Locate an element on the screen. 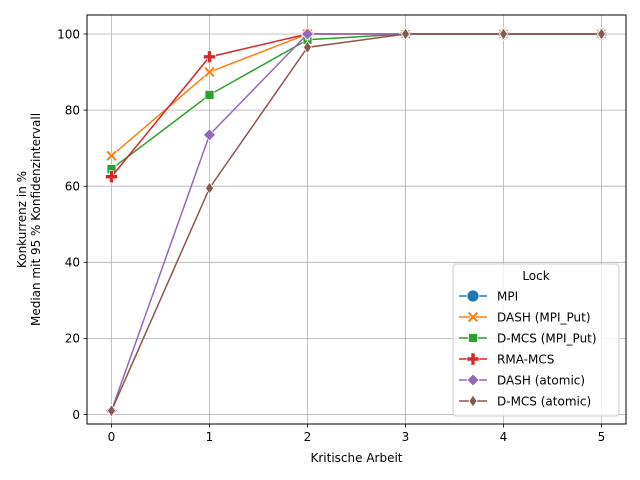  x-tick-label: 4 is located at coordinates (504, 437).